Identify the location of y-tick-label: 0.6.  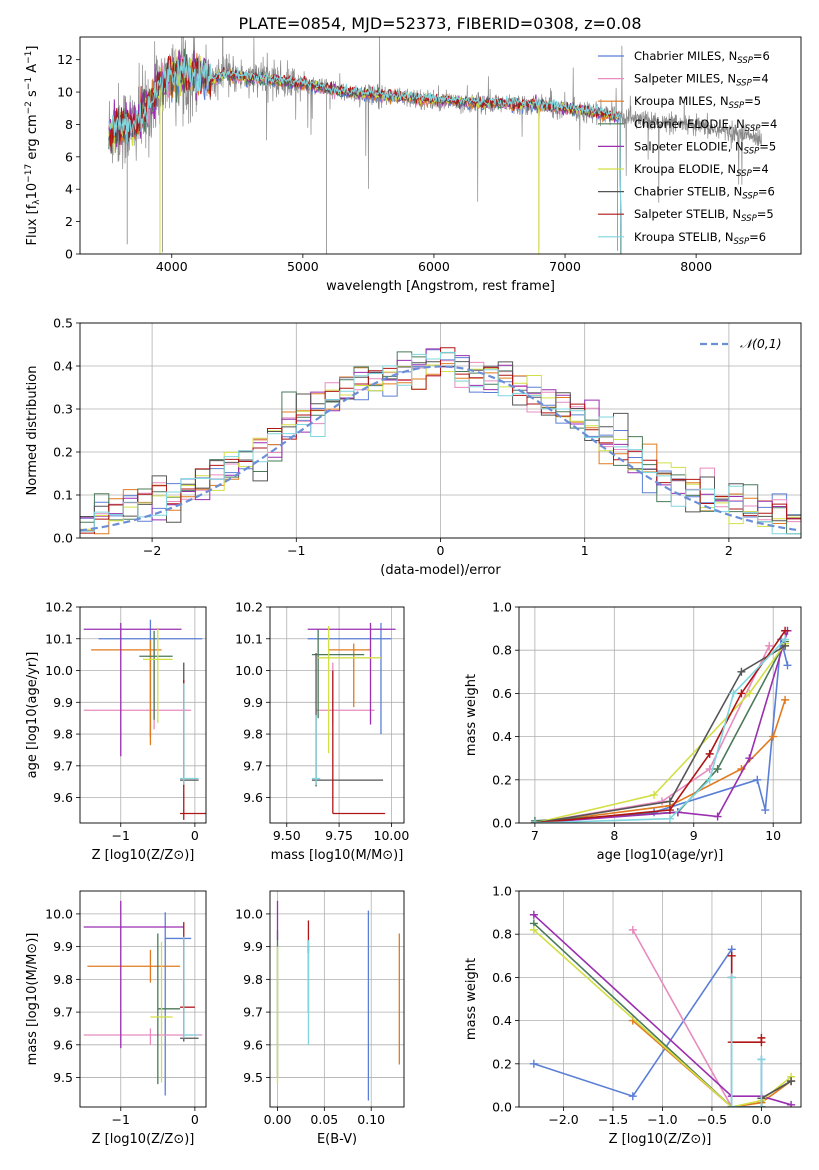
(502, 693).